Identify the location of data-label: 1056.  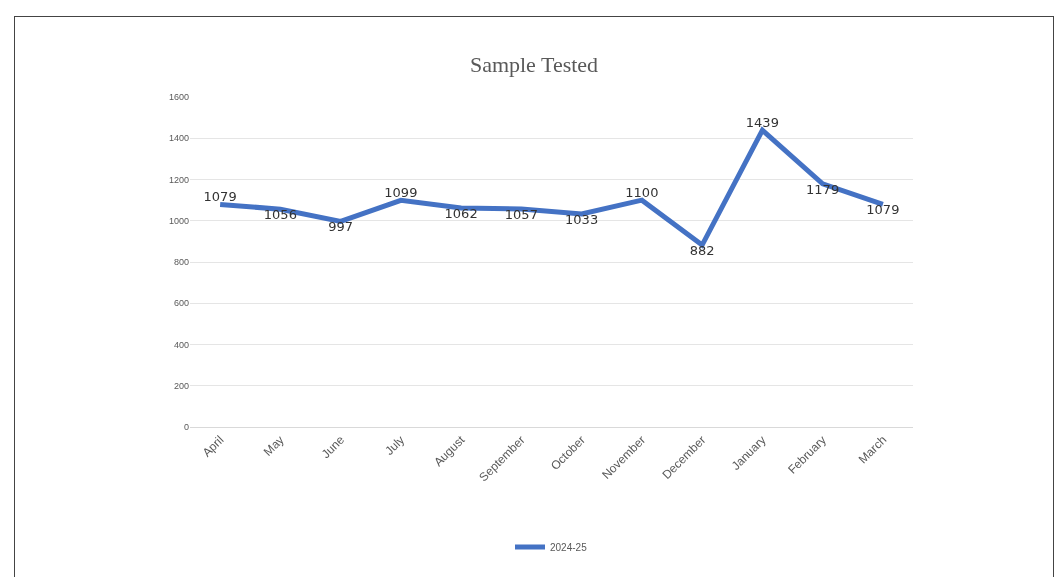
(280, 214).